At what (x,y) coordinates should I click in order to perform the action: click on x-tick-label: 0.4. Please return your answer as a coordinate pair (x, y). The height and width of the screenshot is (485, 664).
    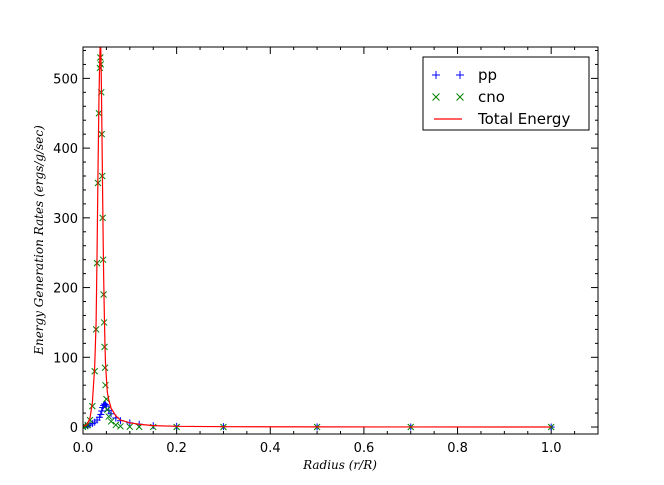
    Looking at the image, I should click on (270, 448).